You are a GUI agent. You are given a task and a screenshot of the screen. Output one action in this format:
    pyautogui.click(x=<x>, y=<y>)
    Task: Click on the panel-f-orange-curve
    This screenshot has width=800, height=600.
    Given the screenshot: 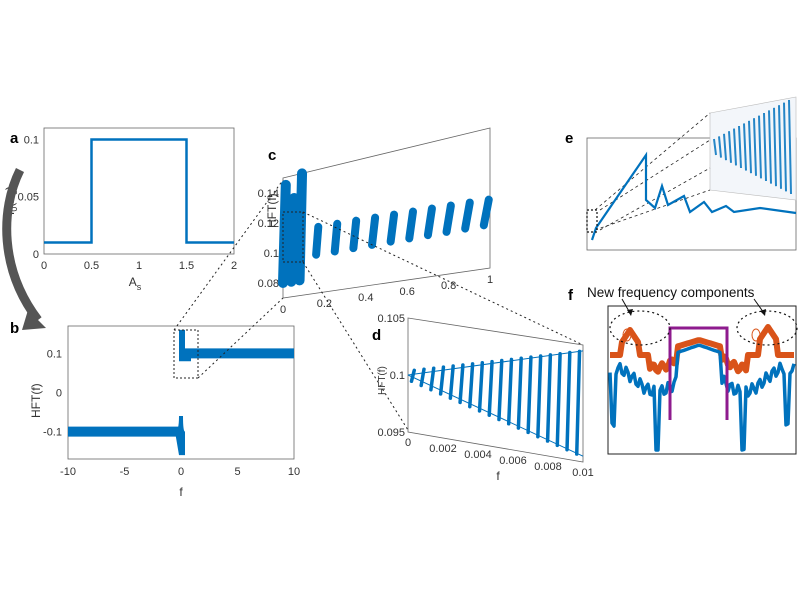 What is the action you would take?
    pyautogui.click(x=702, y=349)
    